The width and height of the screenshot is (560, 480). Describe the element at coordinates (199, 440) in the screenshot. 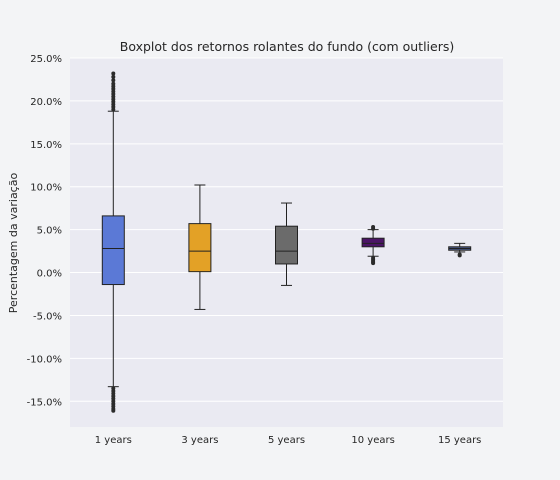

I see `x-tick-label: 3 years` at that location.